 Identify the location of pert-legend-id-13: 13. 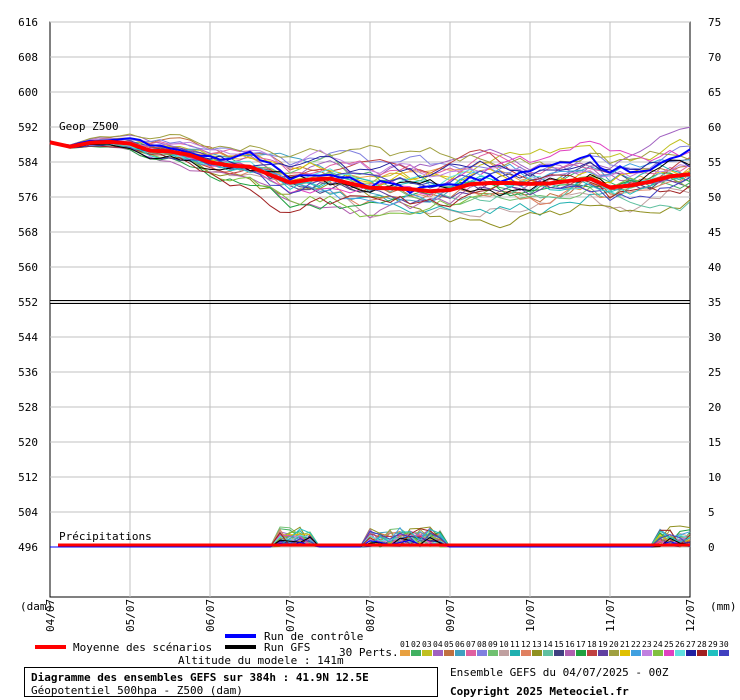
(537, 644).